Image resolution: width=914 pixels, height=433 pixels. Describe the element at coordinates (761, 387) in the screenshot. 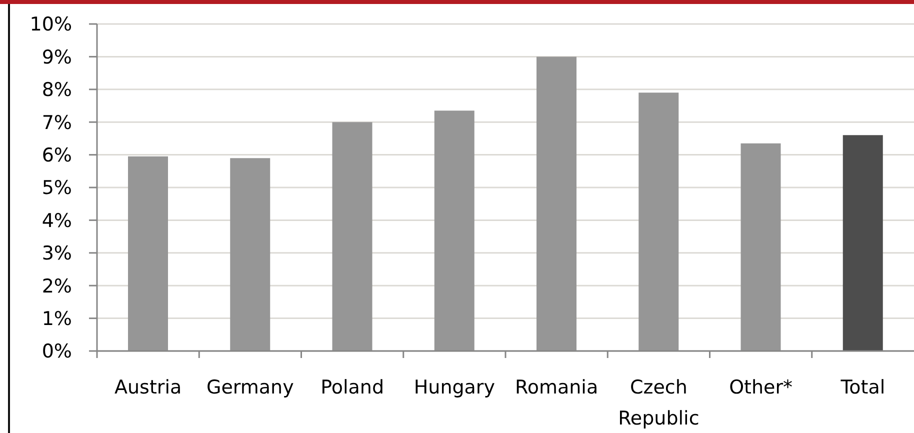

I see `x-tick-label: Other*` at that location.